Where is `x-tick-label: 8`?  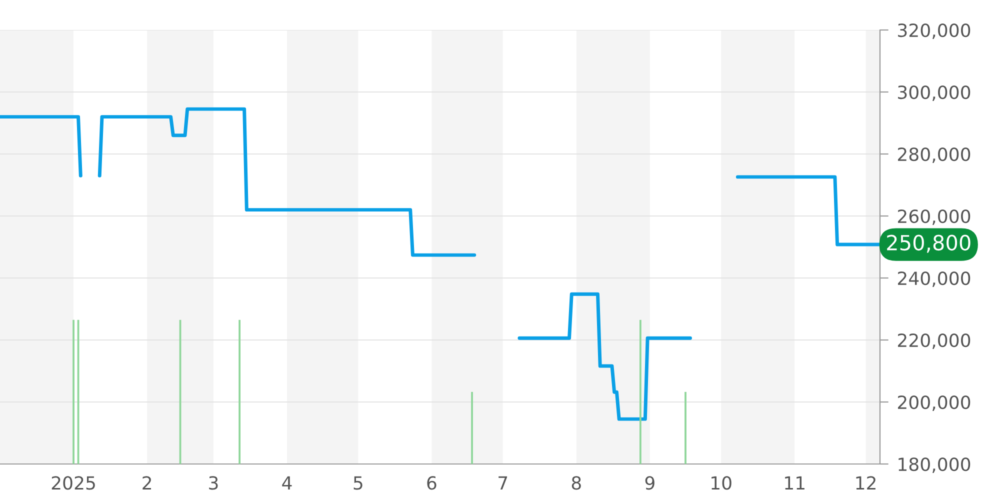 x-tick-label: 8 is located at coordinates (576, 483).